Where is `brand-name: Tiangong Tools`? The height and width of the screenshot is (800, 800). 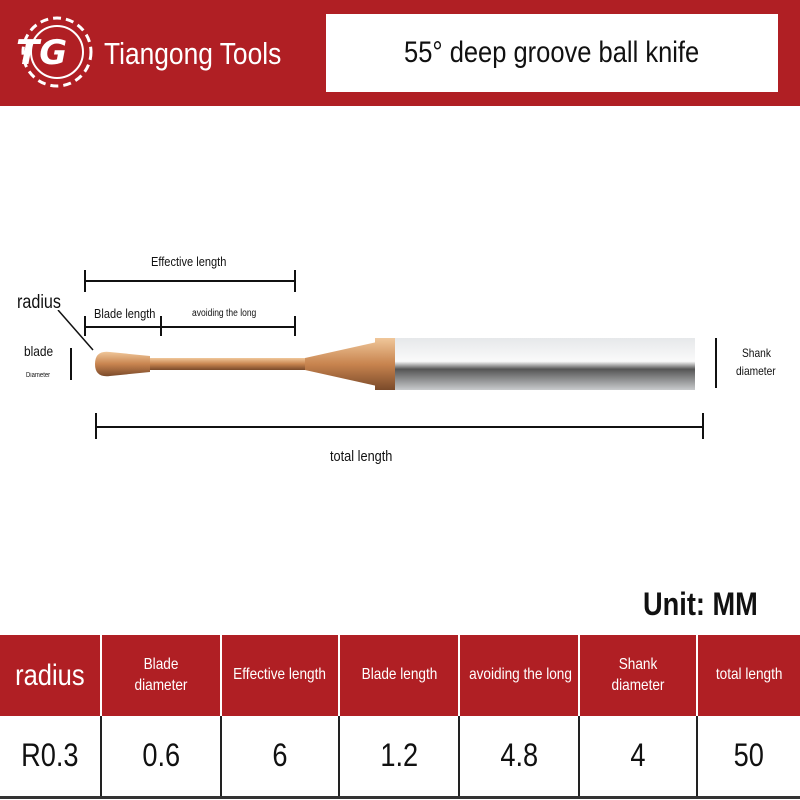
brand-name: Tiangong Tools is located at coordinates (193, 53).